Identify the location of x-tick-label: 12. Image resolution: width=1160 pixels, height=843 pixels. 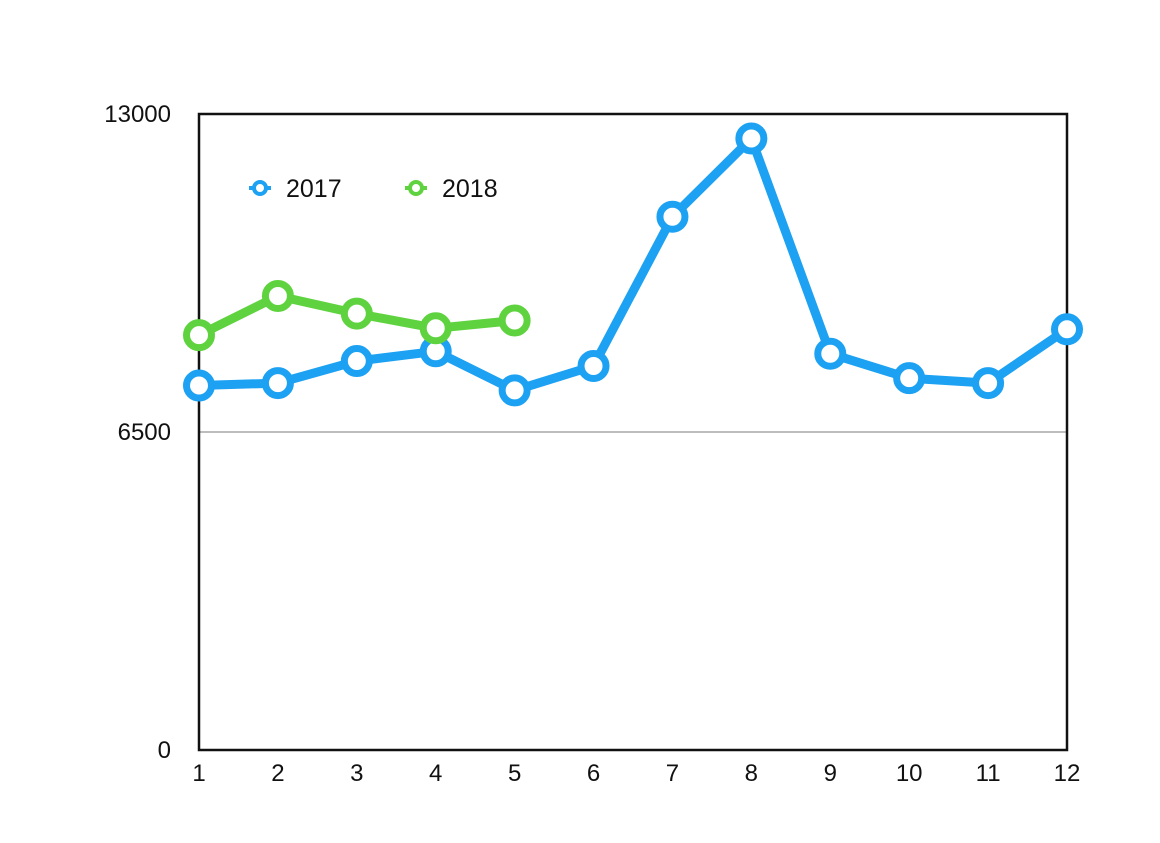
(1067, 773).